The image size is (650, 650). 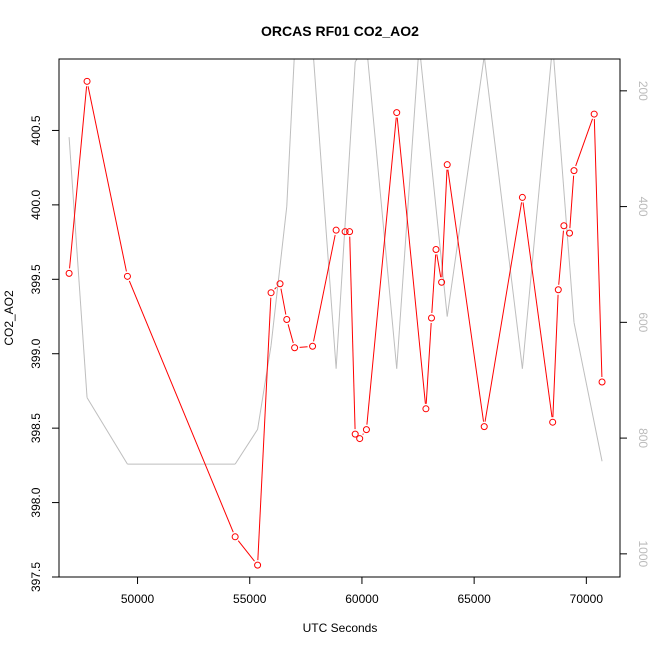 What do you see at coordinates (36, 130) in the screenshot?
I see `y-tick-label: 400.5` at bounding box center [36, 130].